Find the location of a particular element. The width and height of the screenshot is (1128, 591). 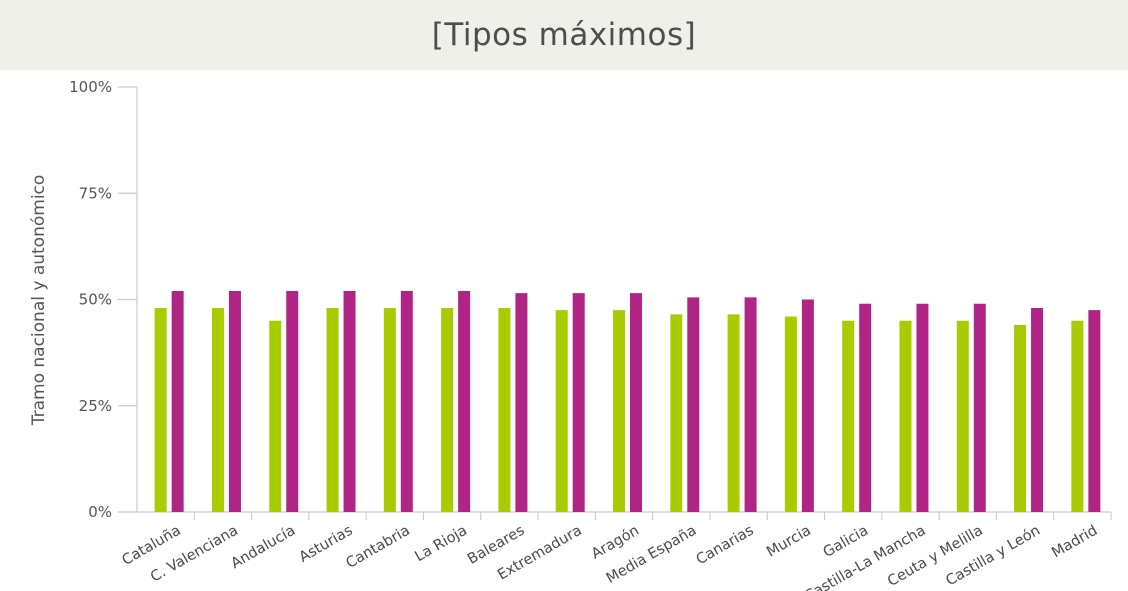

x-category-label: La Rioja is located at coordinates (441, 544).